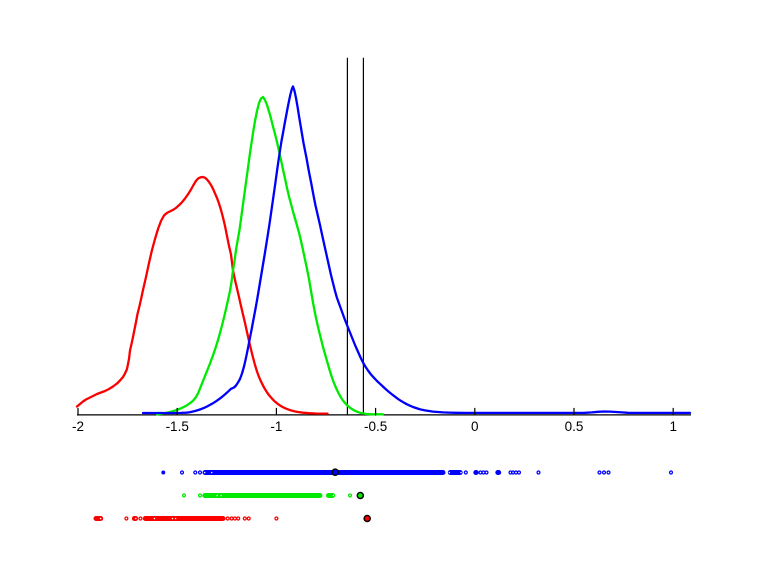  What do you see at coordinates (375, 426) in the screenshot?
I see `svg-text: -0.5` at bounding box center [375, 426].